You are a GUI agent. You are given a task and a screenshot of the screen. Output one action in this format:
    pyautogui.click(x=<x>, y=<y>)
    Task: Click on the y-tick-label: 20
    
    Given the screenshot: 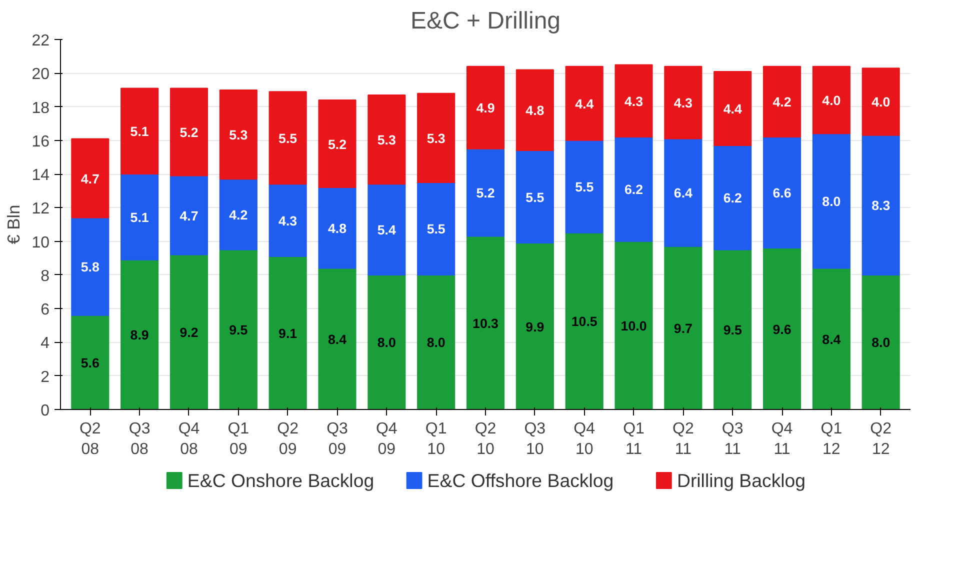 What is the action you would take?
    pyautogui.click(x=41, y=75)
    